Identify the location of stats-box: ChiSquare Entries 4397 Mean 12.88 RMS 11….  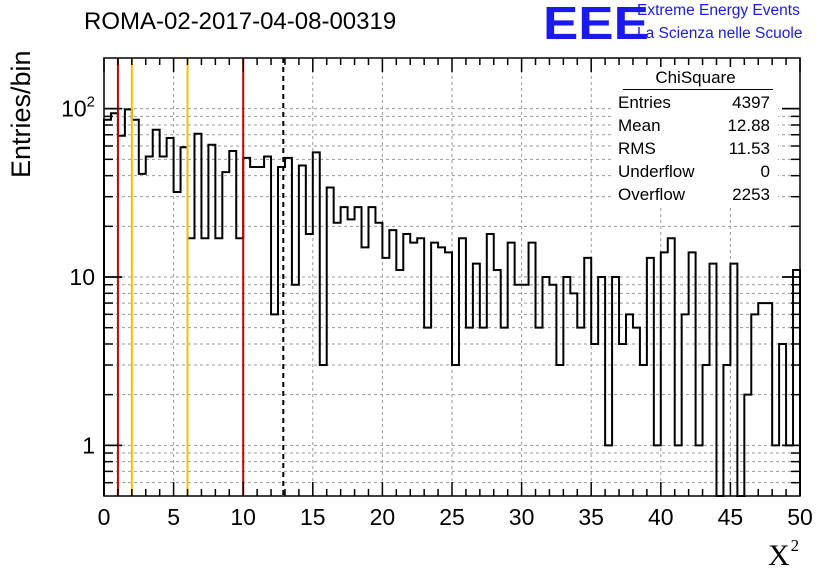
(695, 137).